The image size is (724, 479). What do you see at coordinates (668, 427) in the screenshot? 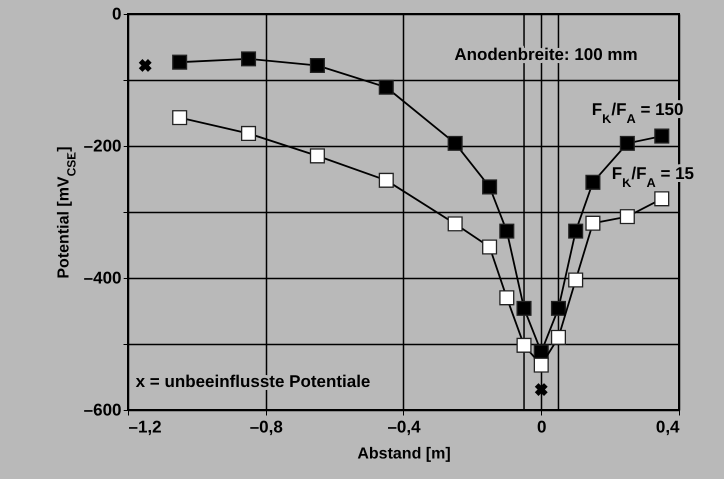
I see `x-tick-label: 0,4` at bounding box center [668, 427].